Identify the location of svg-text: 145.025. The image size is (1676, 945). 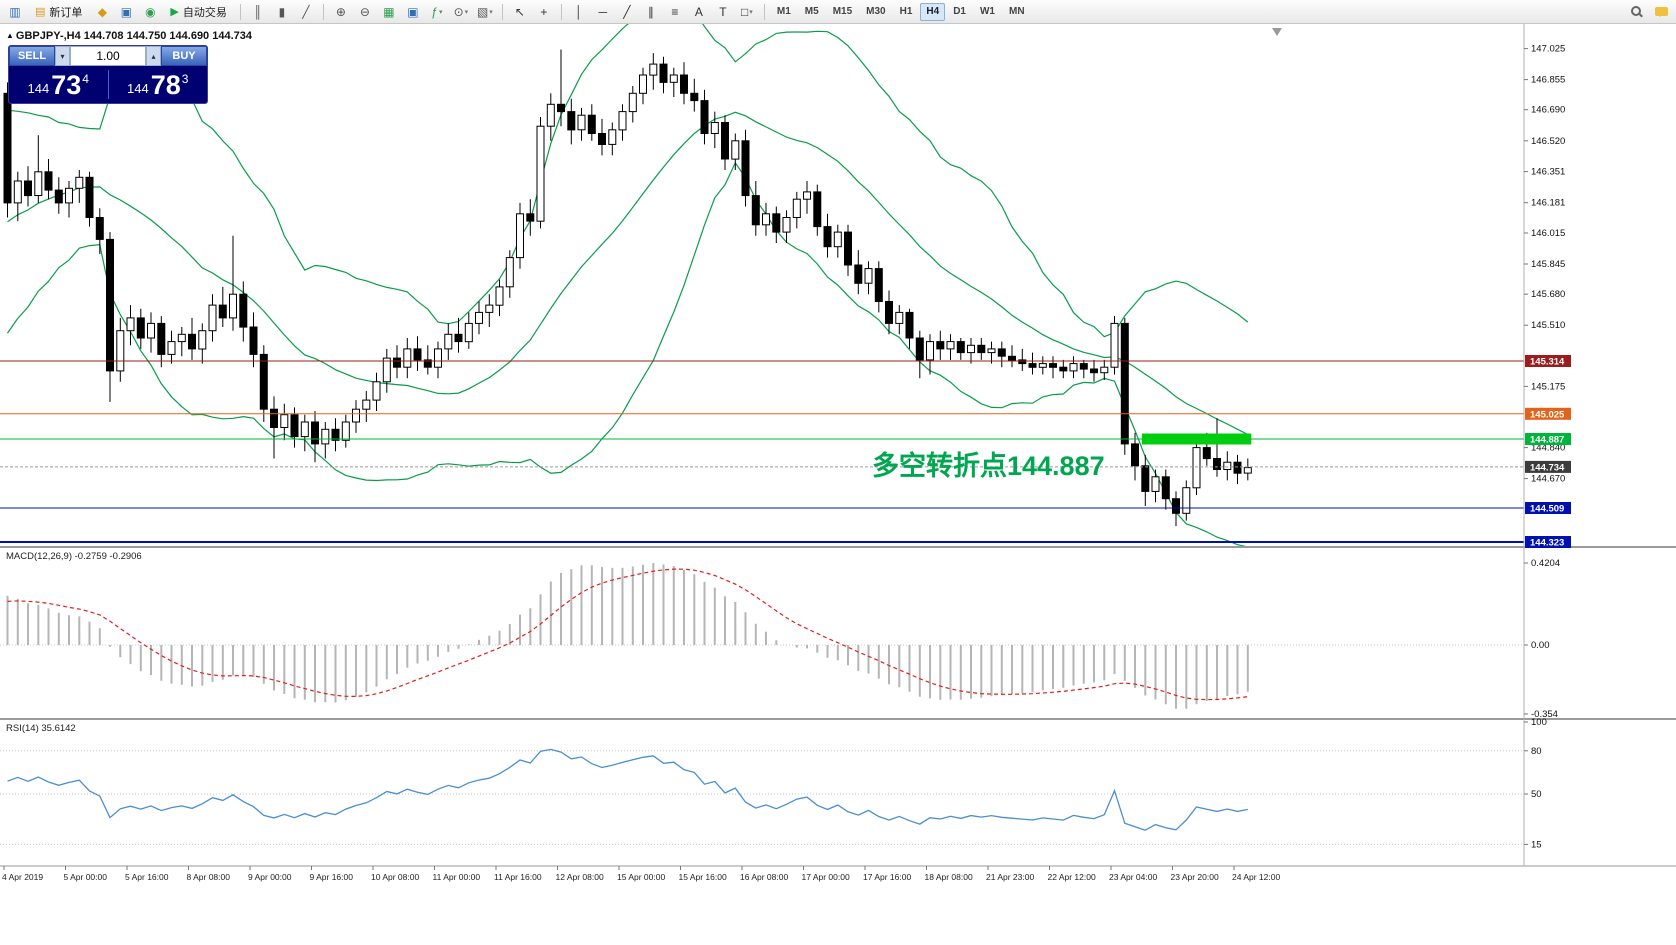
(1547, 414).